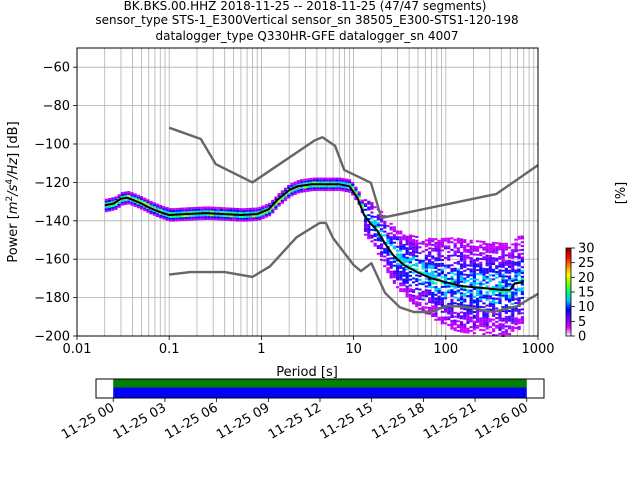  I want to click on colorbar-tick-label: 30, so click(586, 249).